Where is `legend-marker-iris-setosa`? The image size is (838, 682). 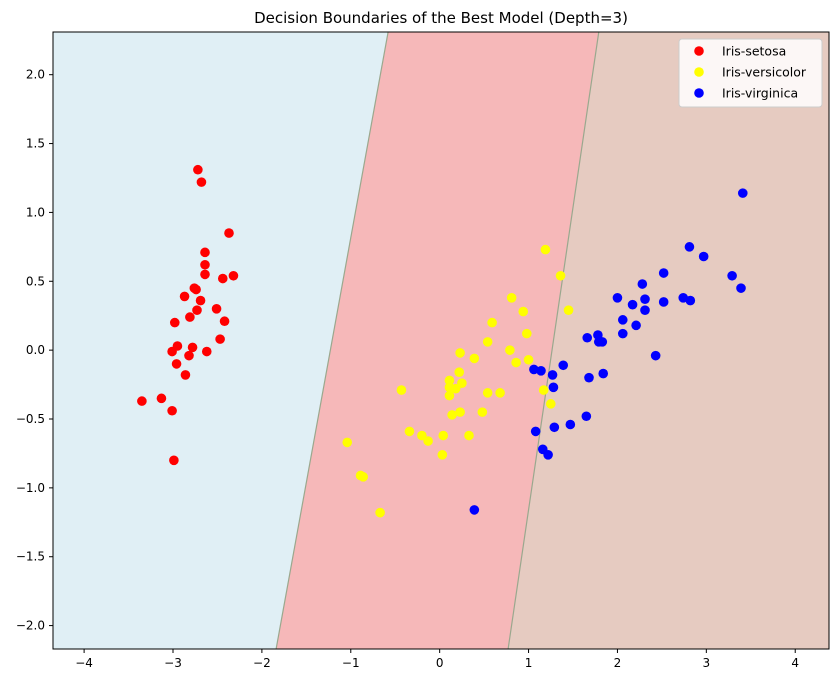
legend-marker-iris-setosa is located at coordinates (699, 51).